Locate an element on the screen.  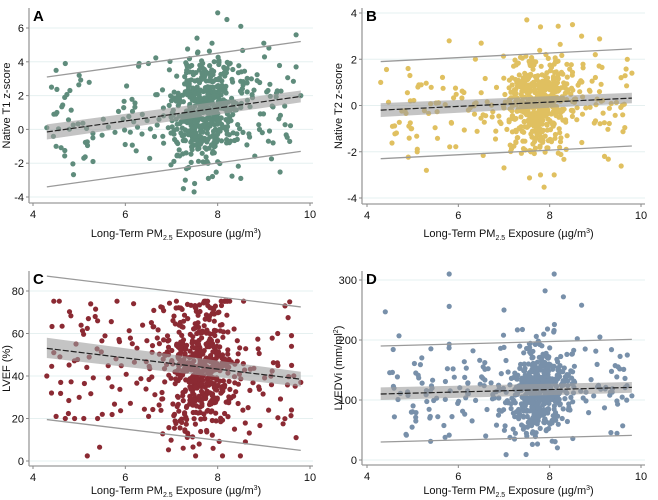
y-tick-label: 6 is located at coordinates (21, 29).